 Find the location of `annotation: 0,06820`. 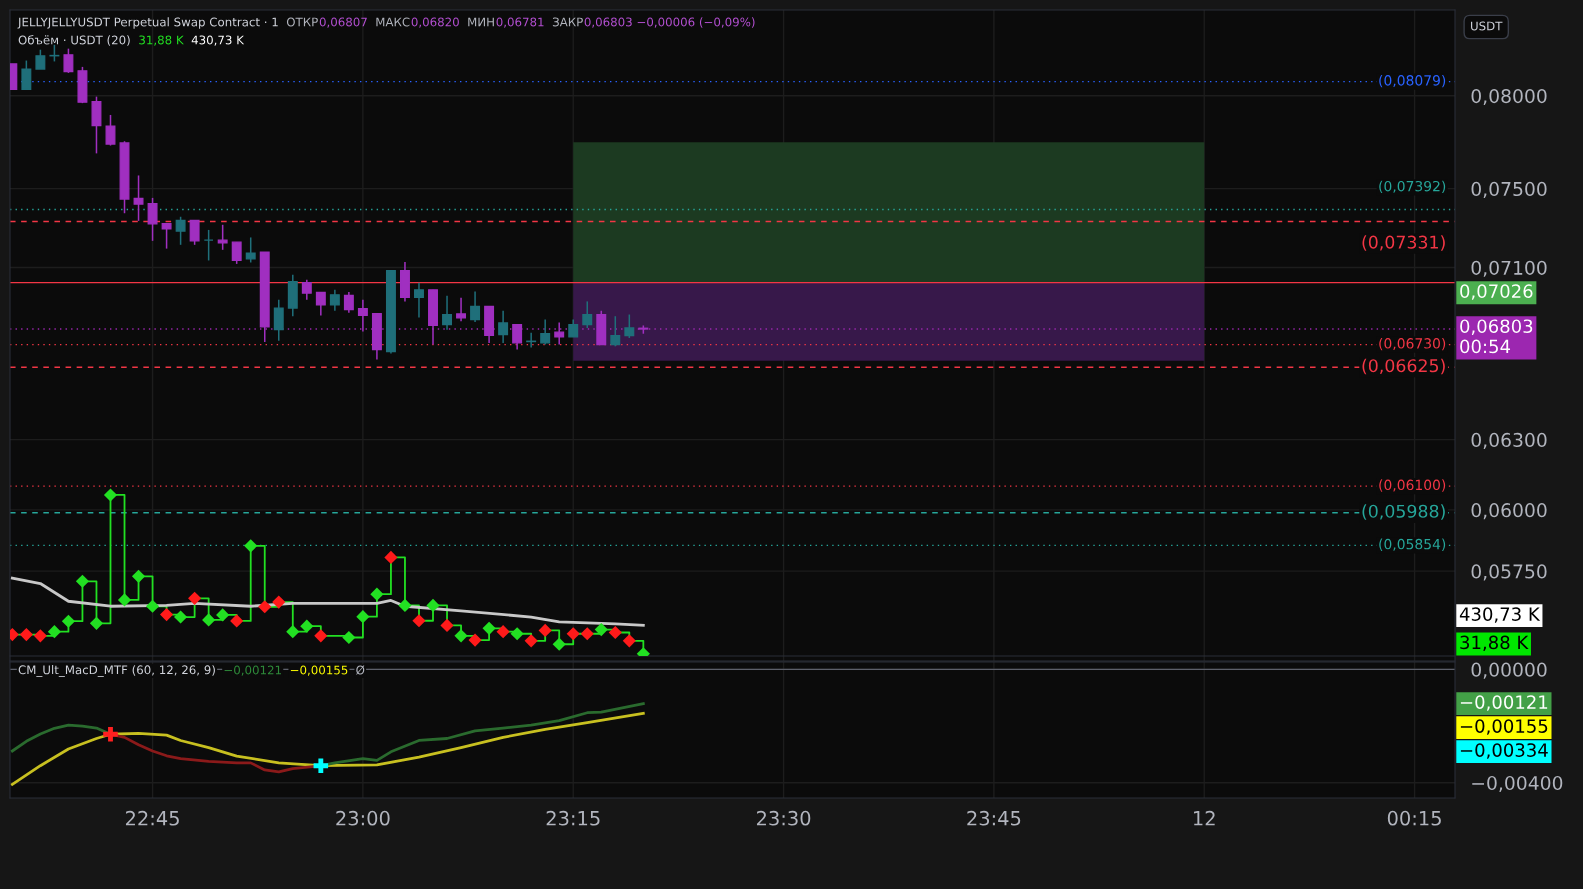

annotation: 0,06820 is located at coordinates (435, 22).